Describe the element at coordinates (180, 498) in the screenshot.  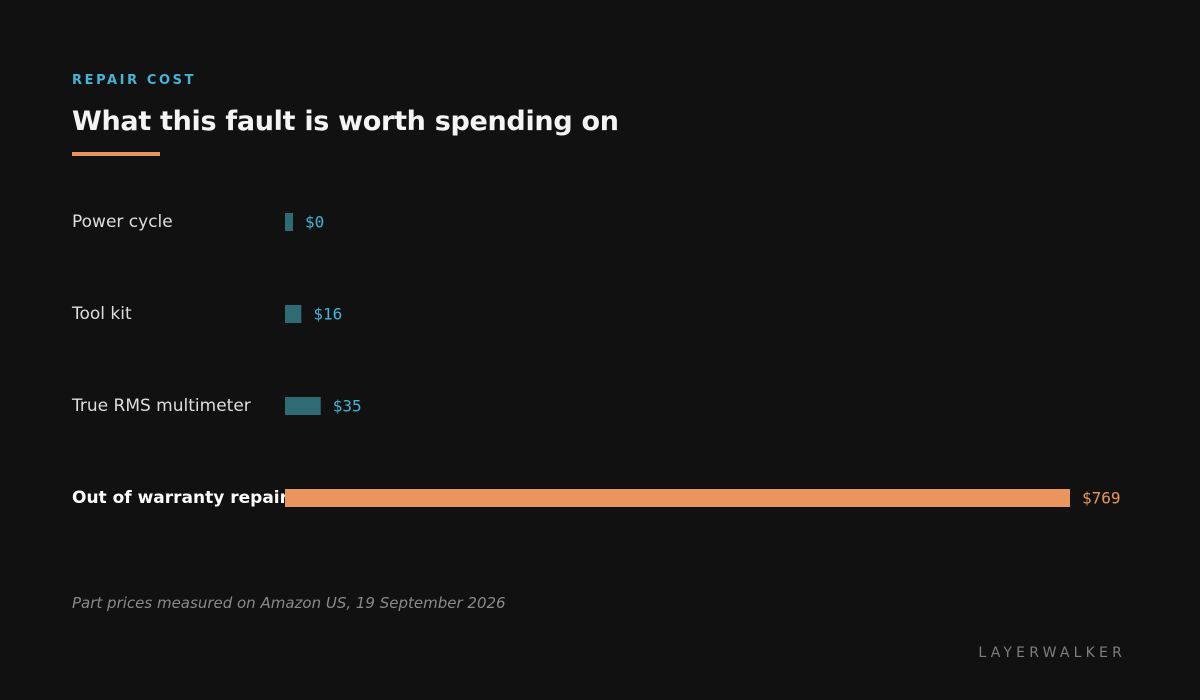
I see `category-label-out-of-warranty-repair: Out of warranty repair` at that location.